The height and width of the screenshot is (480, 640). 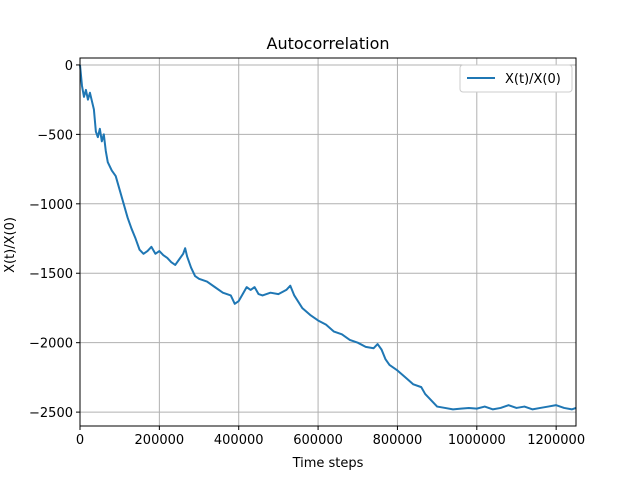 What do you see at coordinates (328, 463) in the screenshot?
I see `x-axis-label: Time steps` at bounding box center [328, 463].